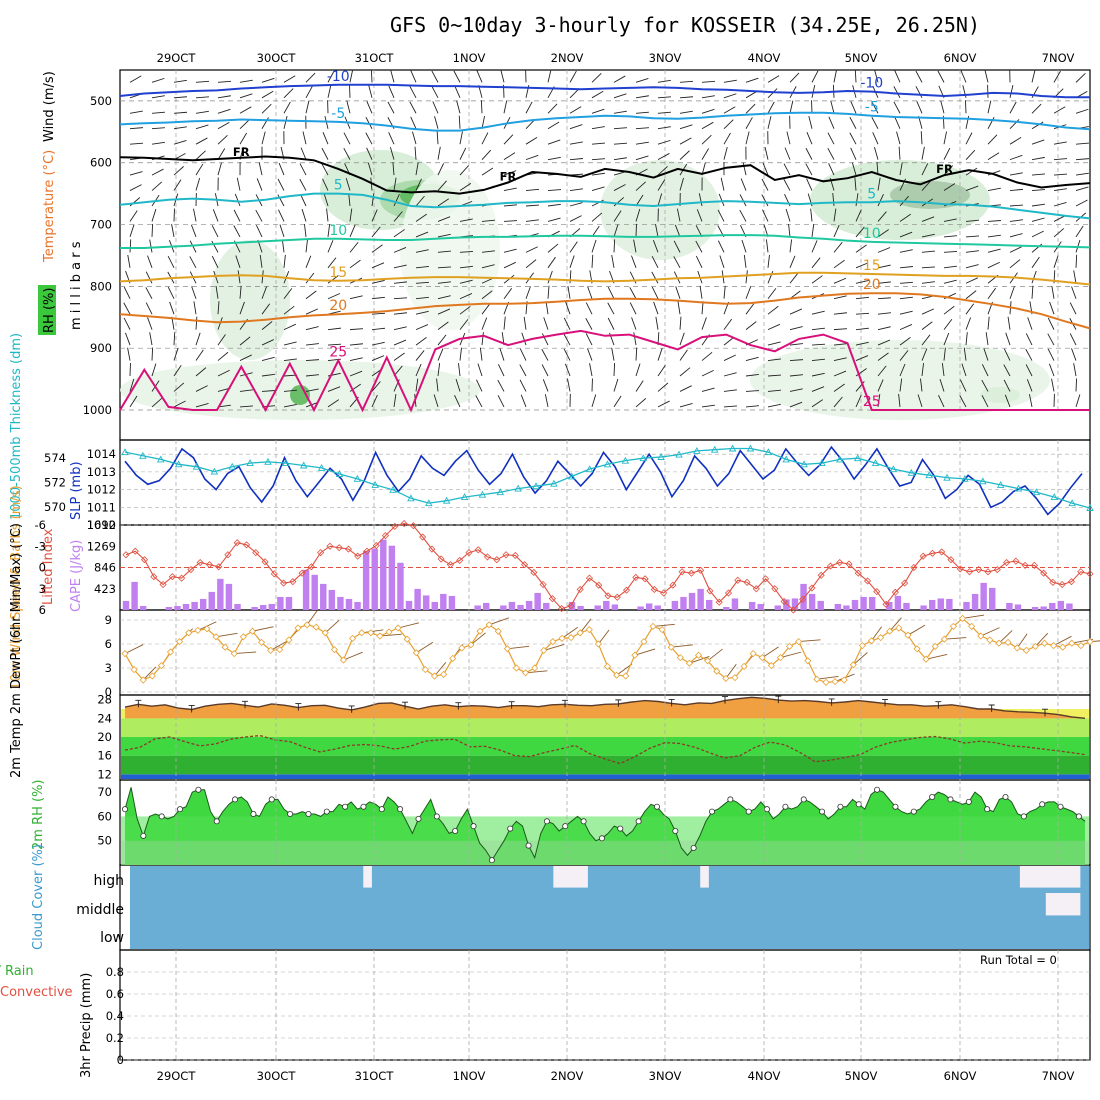 This screenshot has height=1100, width=1100. Describe the element at coordinates (872, 285) in the screenshot. I see `isotherm-label-5-1: 20` at that location.